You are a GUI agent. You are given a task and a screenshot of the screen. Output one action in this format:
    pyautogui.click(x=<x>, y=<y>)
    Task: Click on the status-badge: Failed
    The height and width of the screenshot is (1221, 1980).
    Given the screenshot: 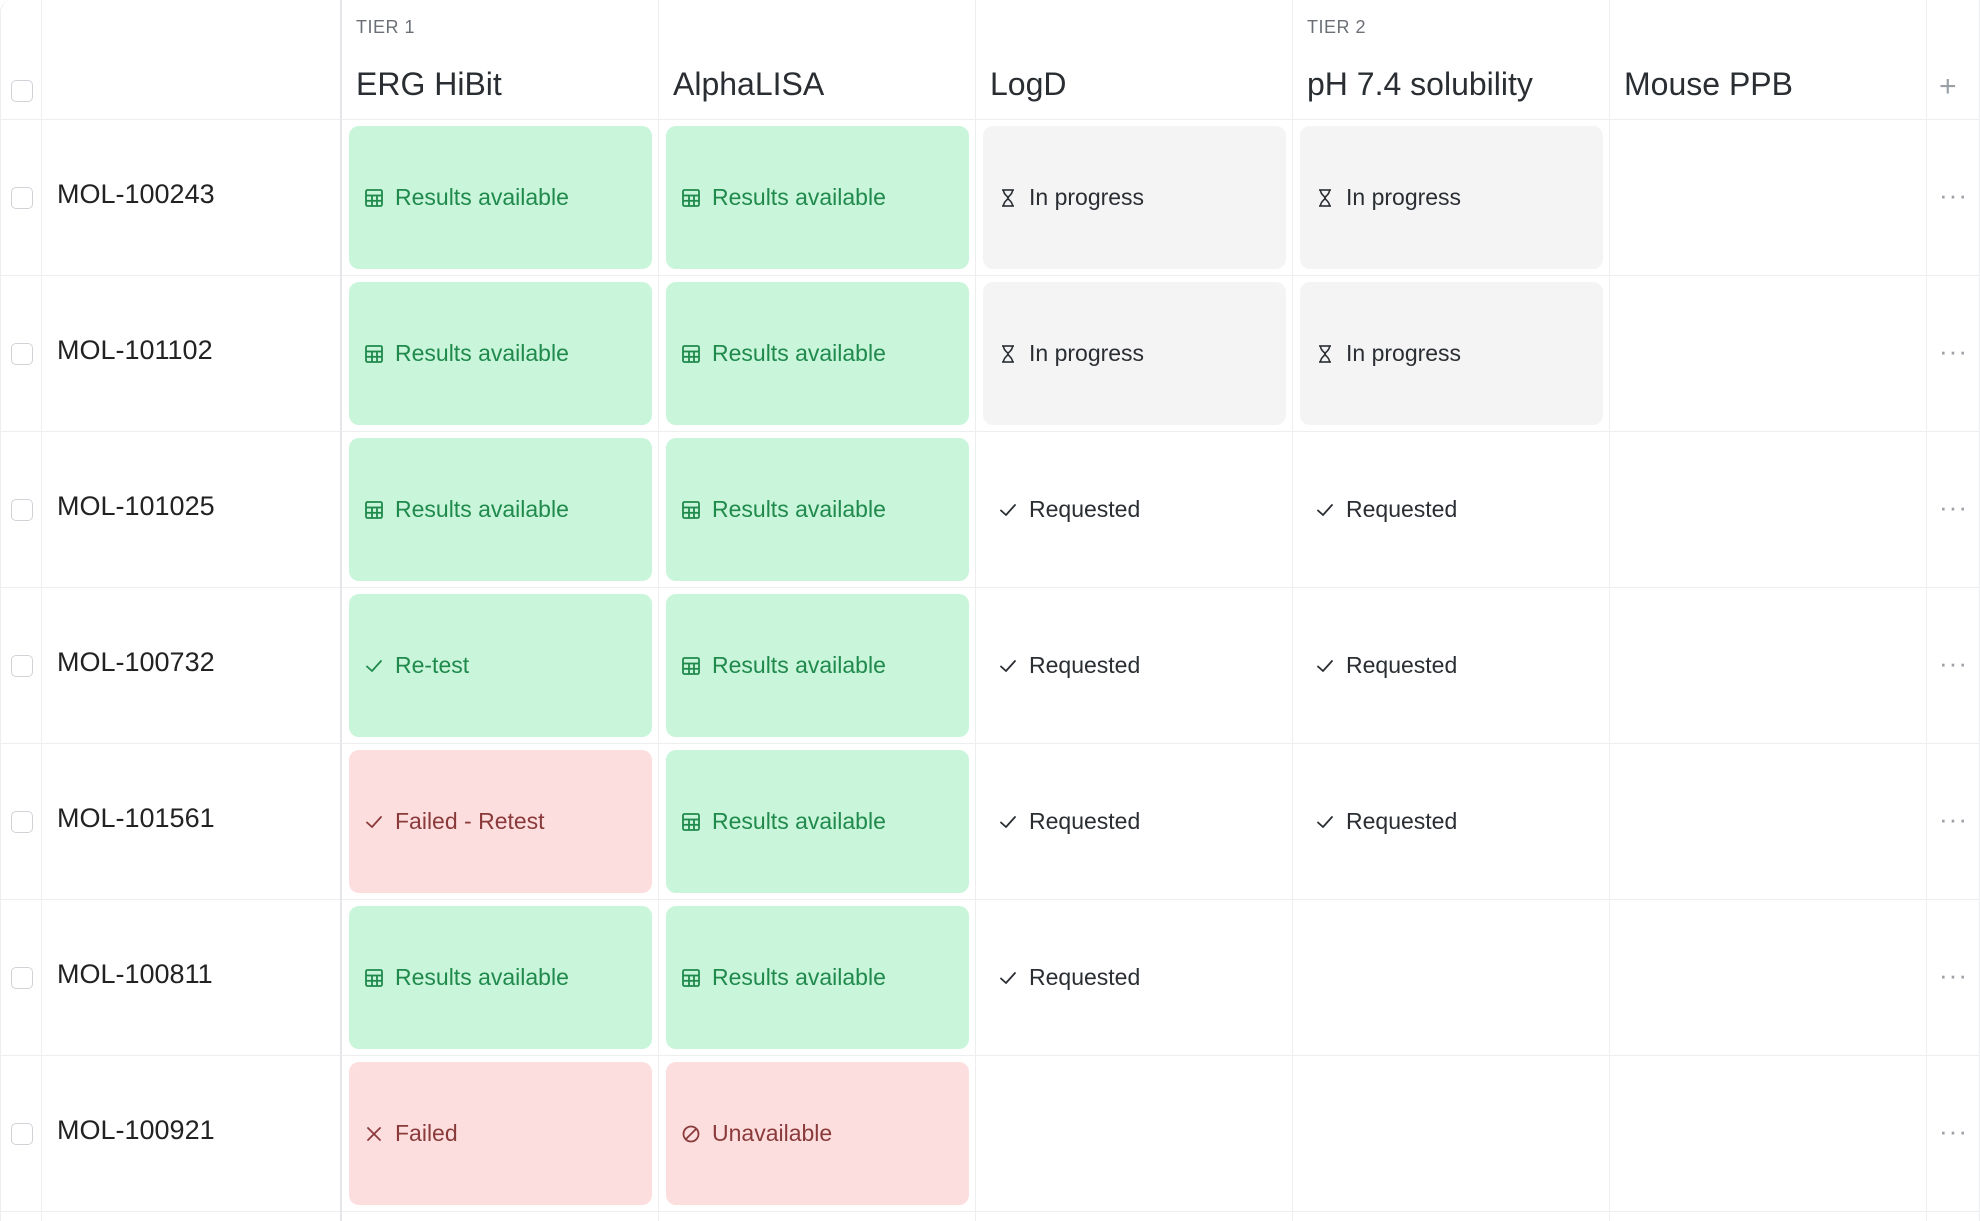 What is the action you would take?
    pyautogui.click(x=500, y=1133)
    